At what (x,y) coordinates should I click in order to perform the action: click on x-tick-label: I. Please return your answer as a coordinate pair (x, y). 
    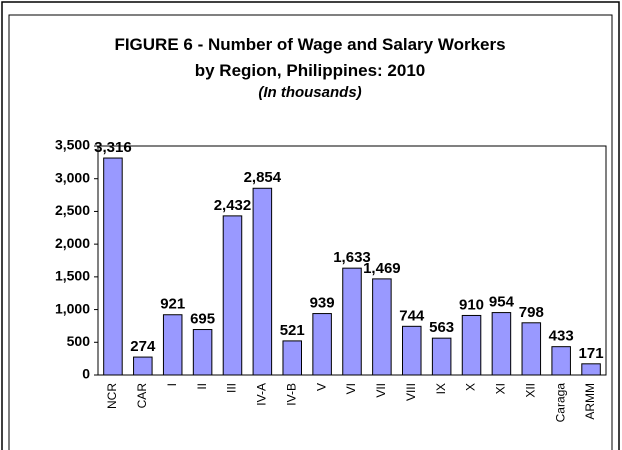
    Looking at the image, I should click on (172, 384).